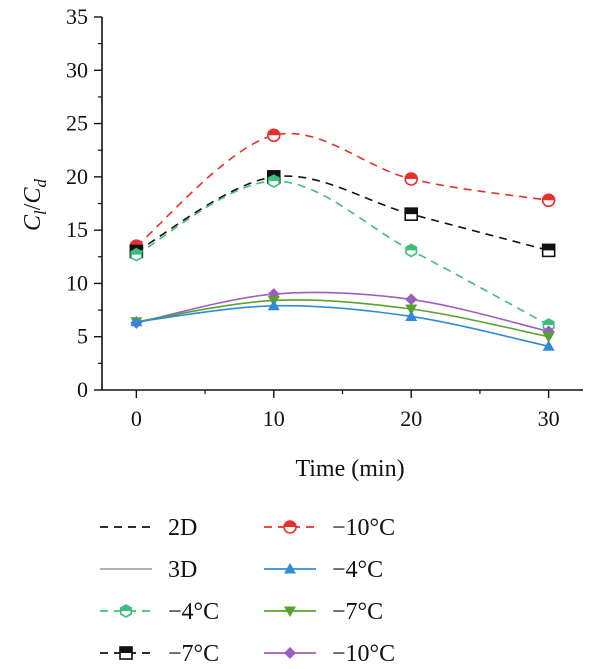 The height and width of the screenshot is (669, 600). Describe the element at coordinates (274, 418) in the screenshot. I see `x-tick-label: 10` at that location.